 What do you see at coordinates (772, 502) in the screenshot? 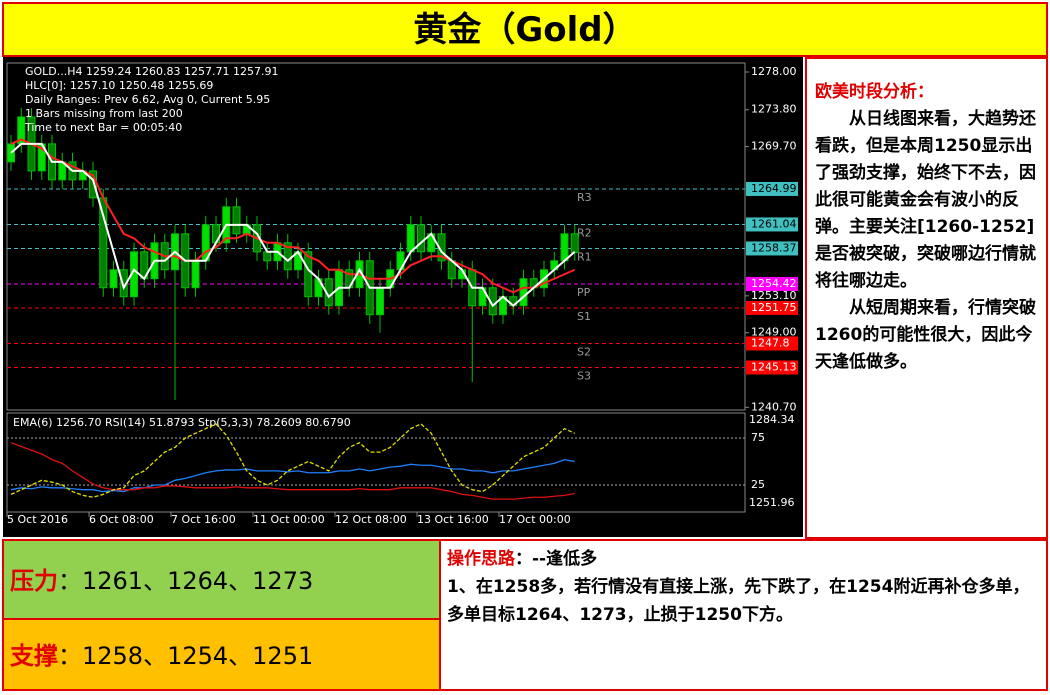
I see `indicator-scale: 1251.96` at bounding box center [772, 502].